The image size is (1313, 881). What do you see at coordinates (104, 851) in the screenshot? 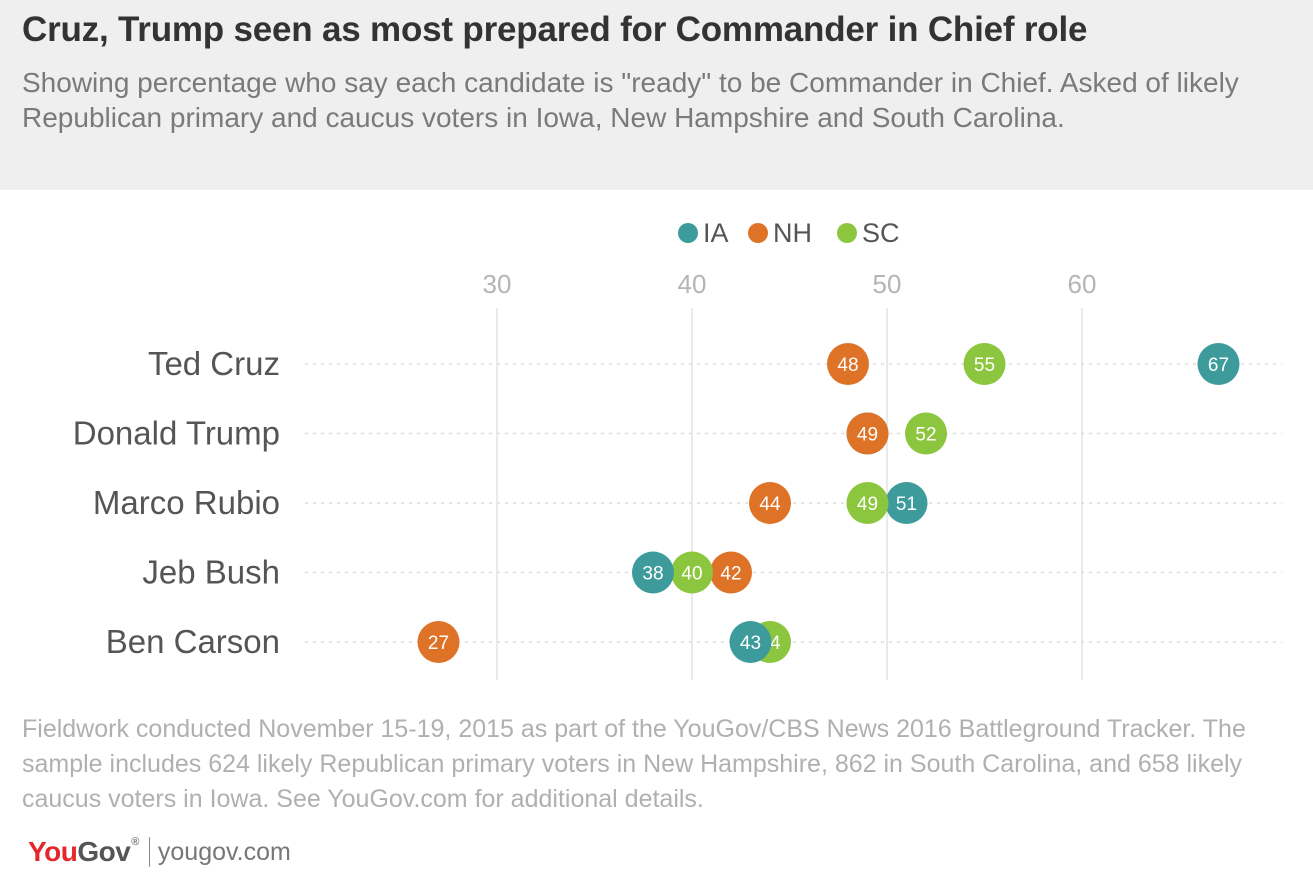
I see `logo-gov: Gov` at bounding box center [104, 851].